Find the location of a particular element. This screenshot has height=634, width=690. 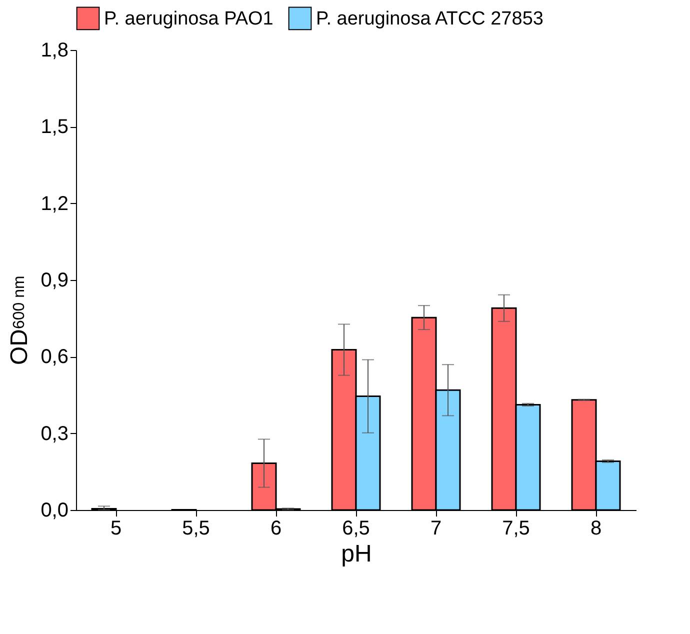

legend-label: P. aeruginosa PAO1 is located at coordinates (189, 19).